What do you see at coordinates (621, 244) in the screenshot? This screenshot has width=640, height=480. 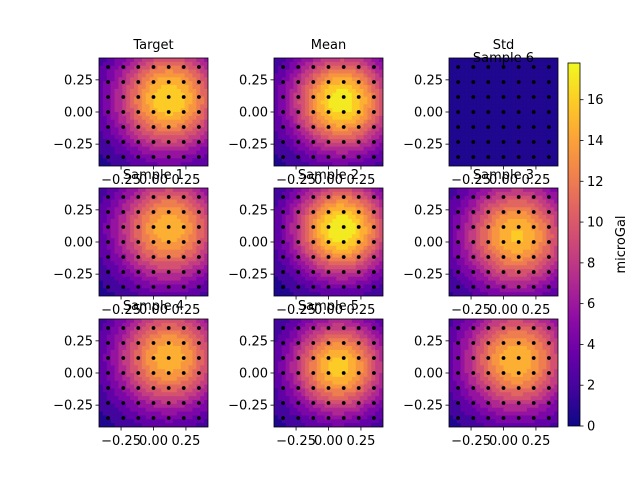 I see `colorbar-label: microGal` at bounding box center [621, 244].